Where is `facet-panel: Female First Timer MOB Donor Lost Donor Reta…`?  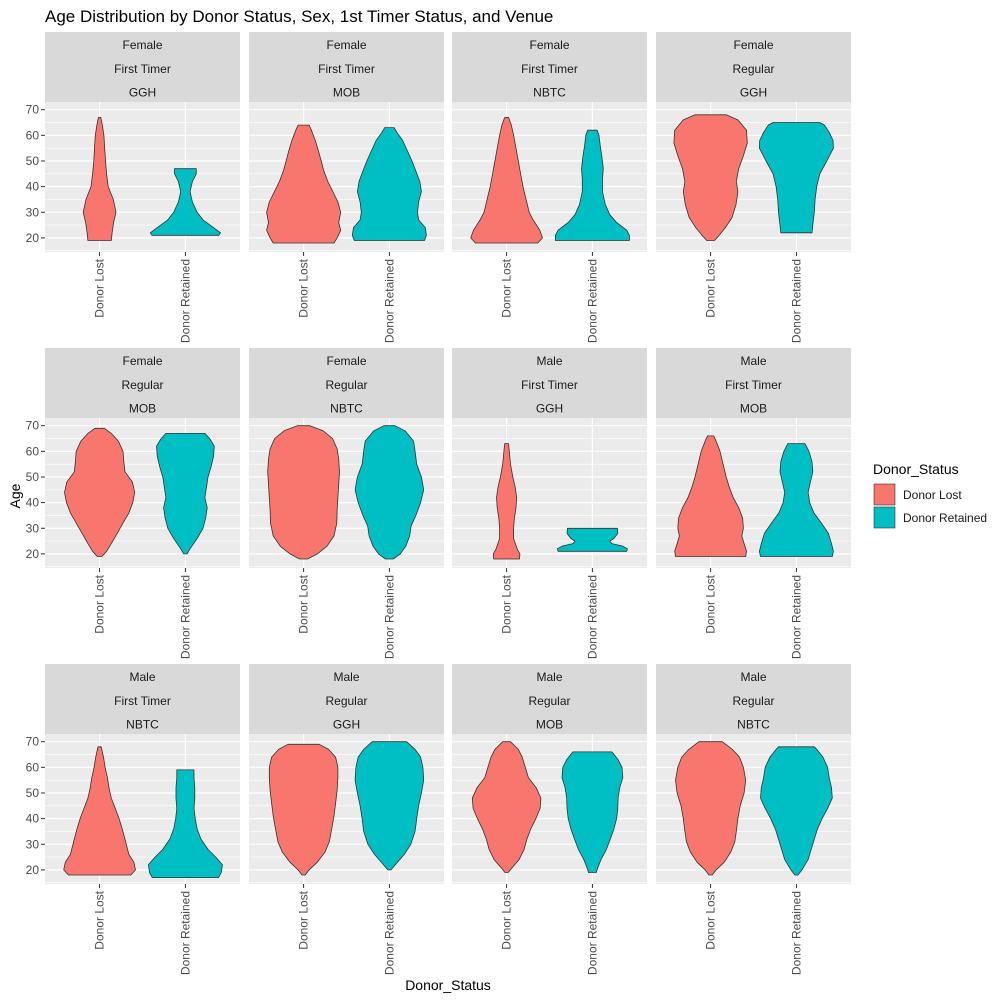
facet-panel: Female First Timer MOB Donor Lost Donor Reta… is located at coordinates (346, 187).